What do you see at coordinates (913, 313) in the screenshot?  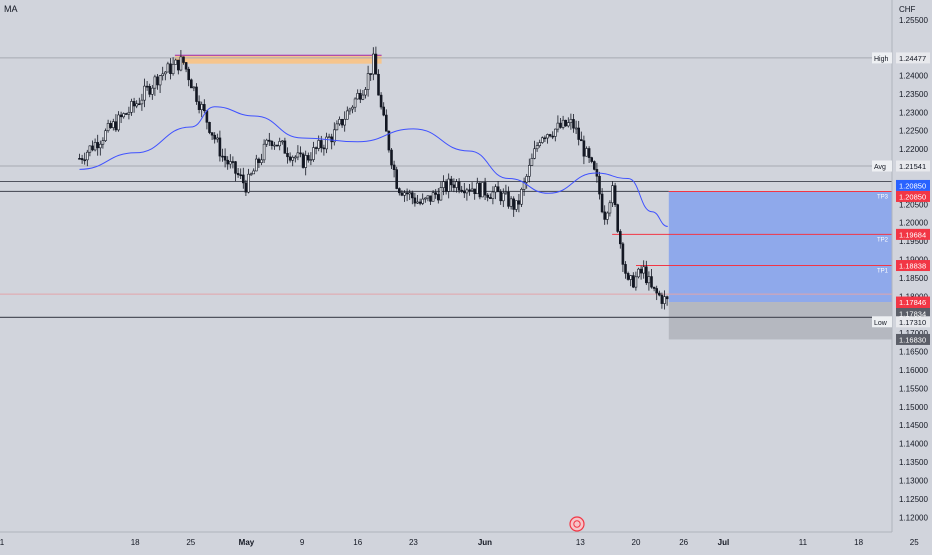 I see `price-tag-ma_value: 1.17834` at bounding box center [913, 313].